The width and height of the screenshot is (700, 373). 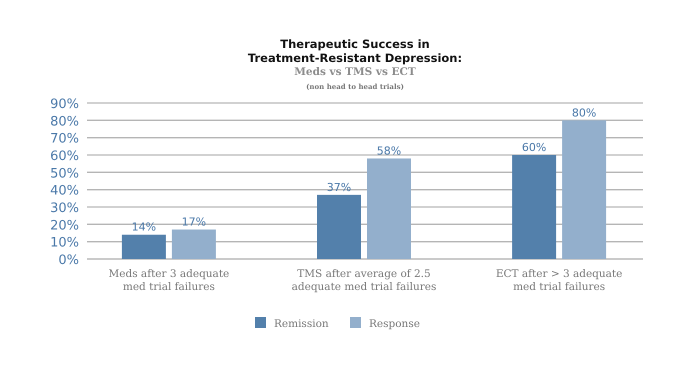 I want to click on y-tick-label: 10%, so click(x=64, y=243).